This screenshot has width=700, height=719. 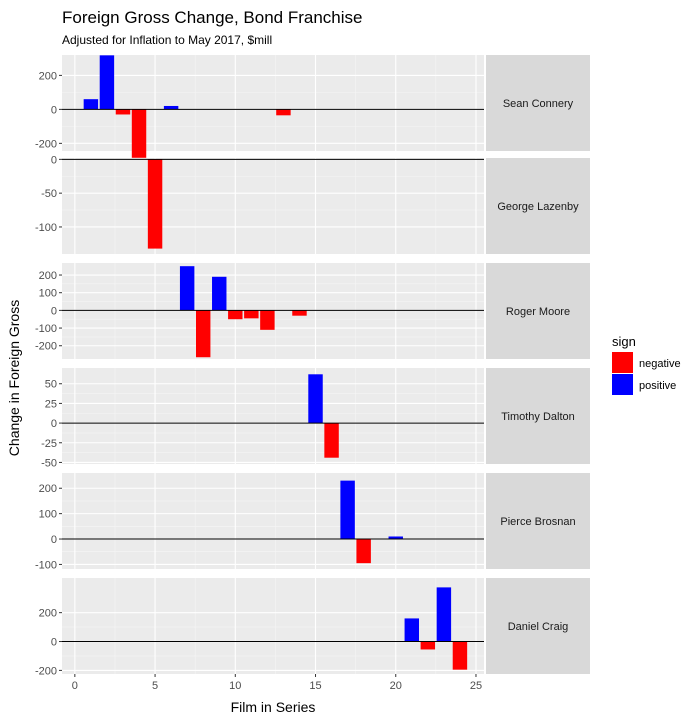 I want to click on facet-strip-label: Daniel Craig, so click(x=538, y=627).